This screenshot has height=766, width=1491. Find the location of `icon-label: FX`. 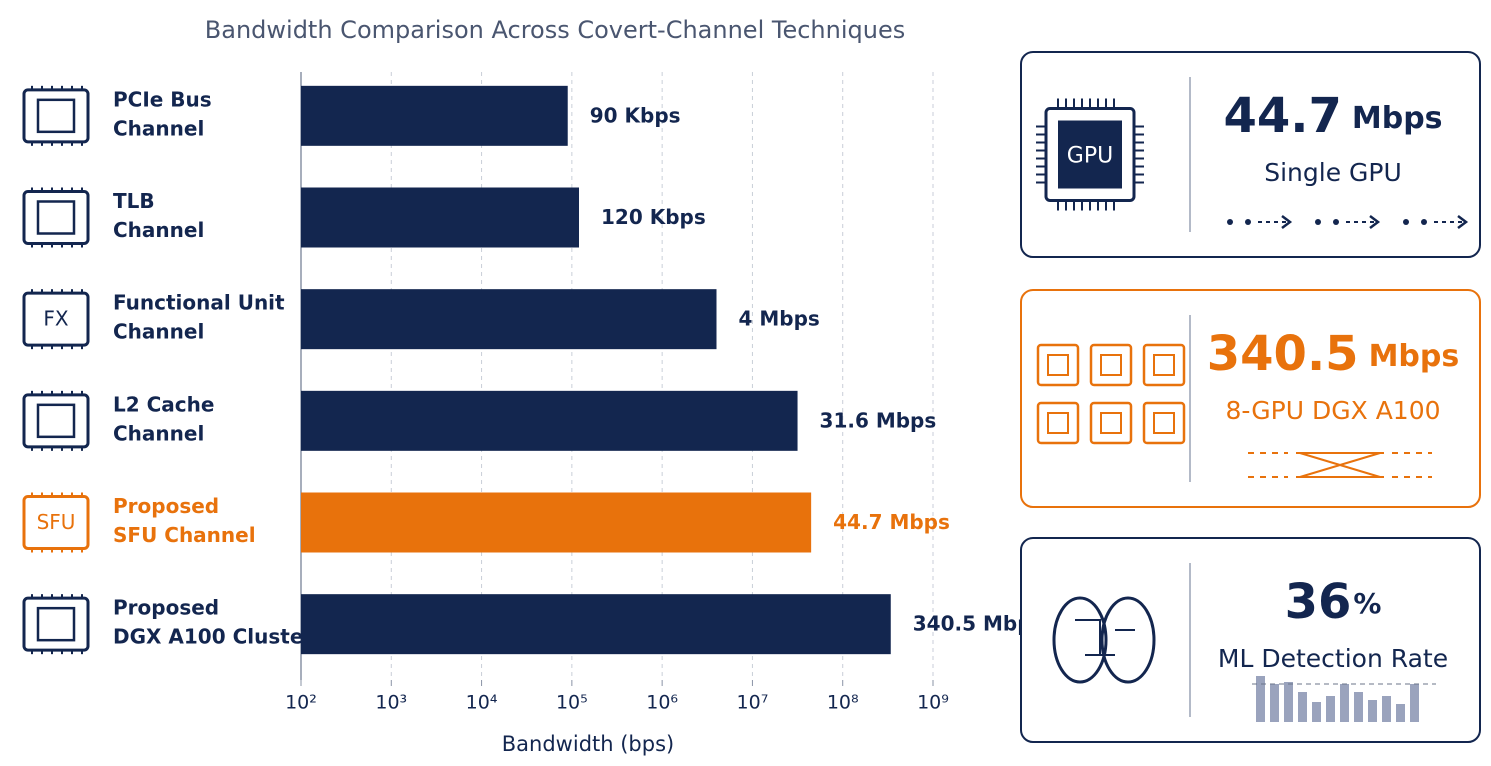

icon-label: FX is located at coordinates (56, 319).